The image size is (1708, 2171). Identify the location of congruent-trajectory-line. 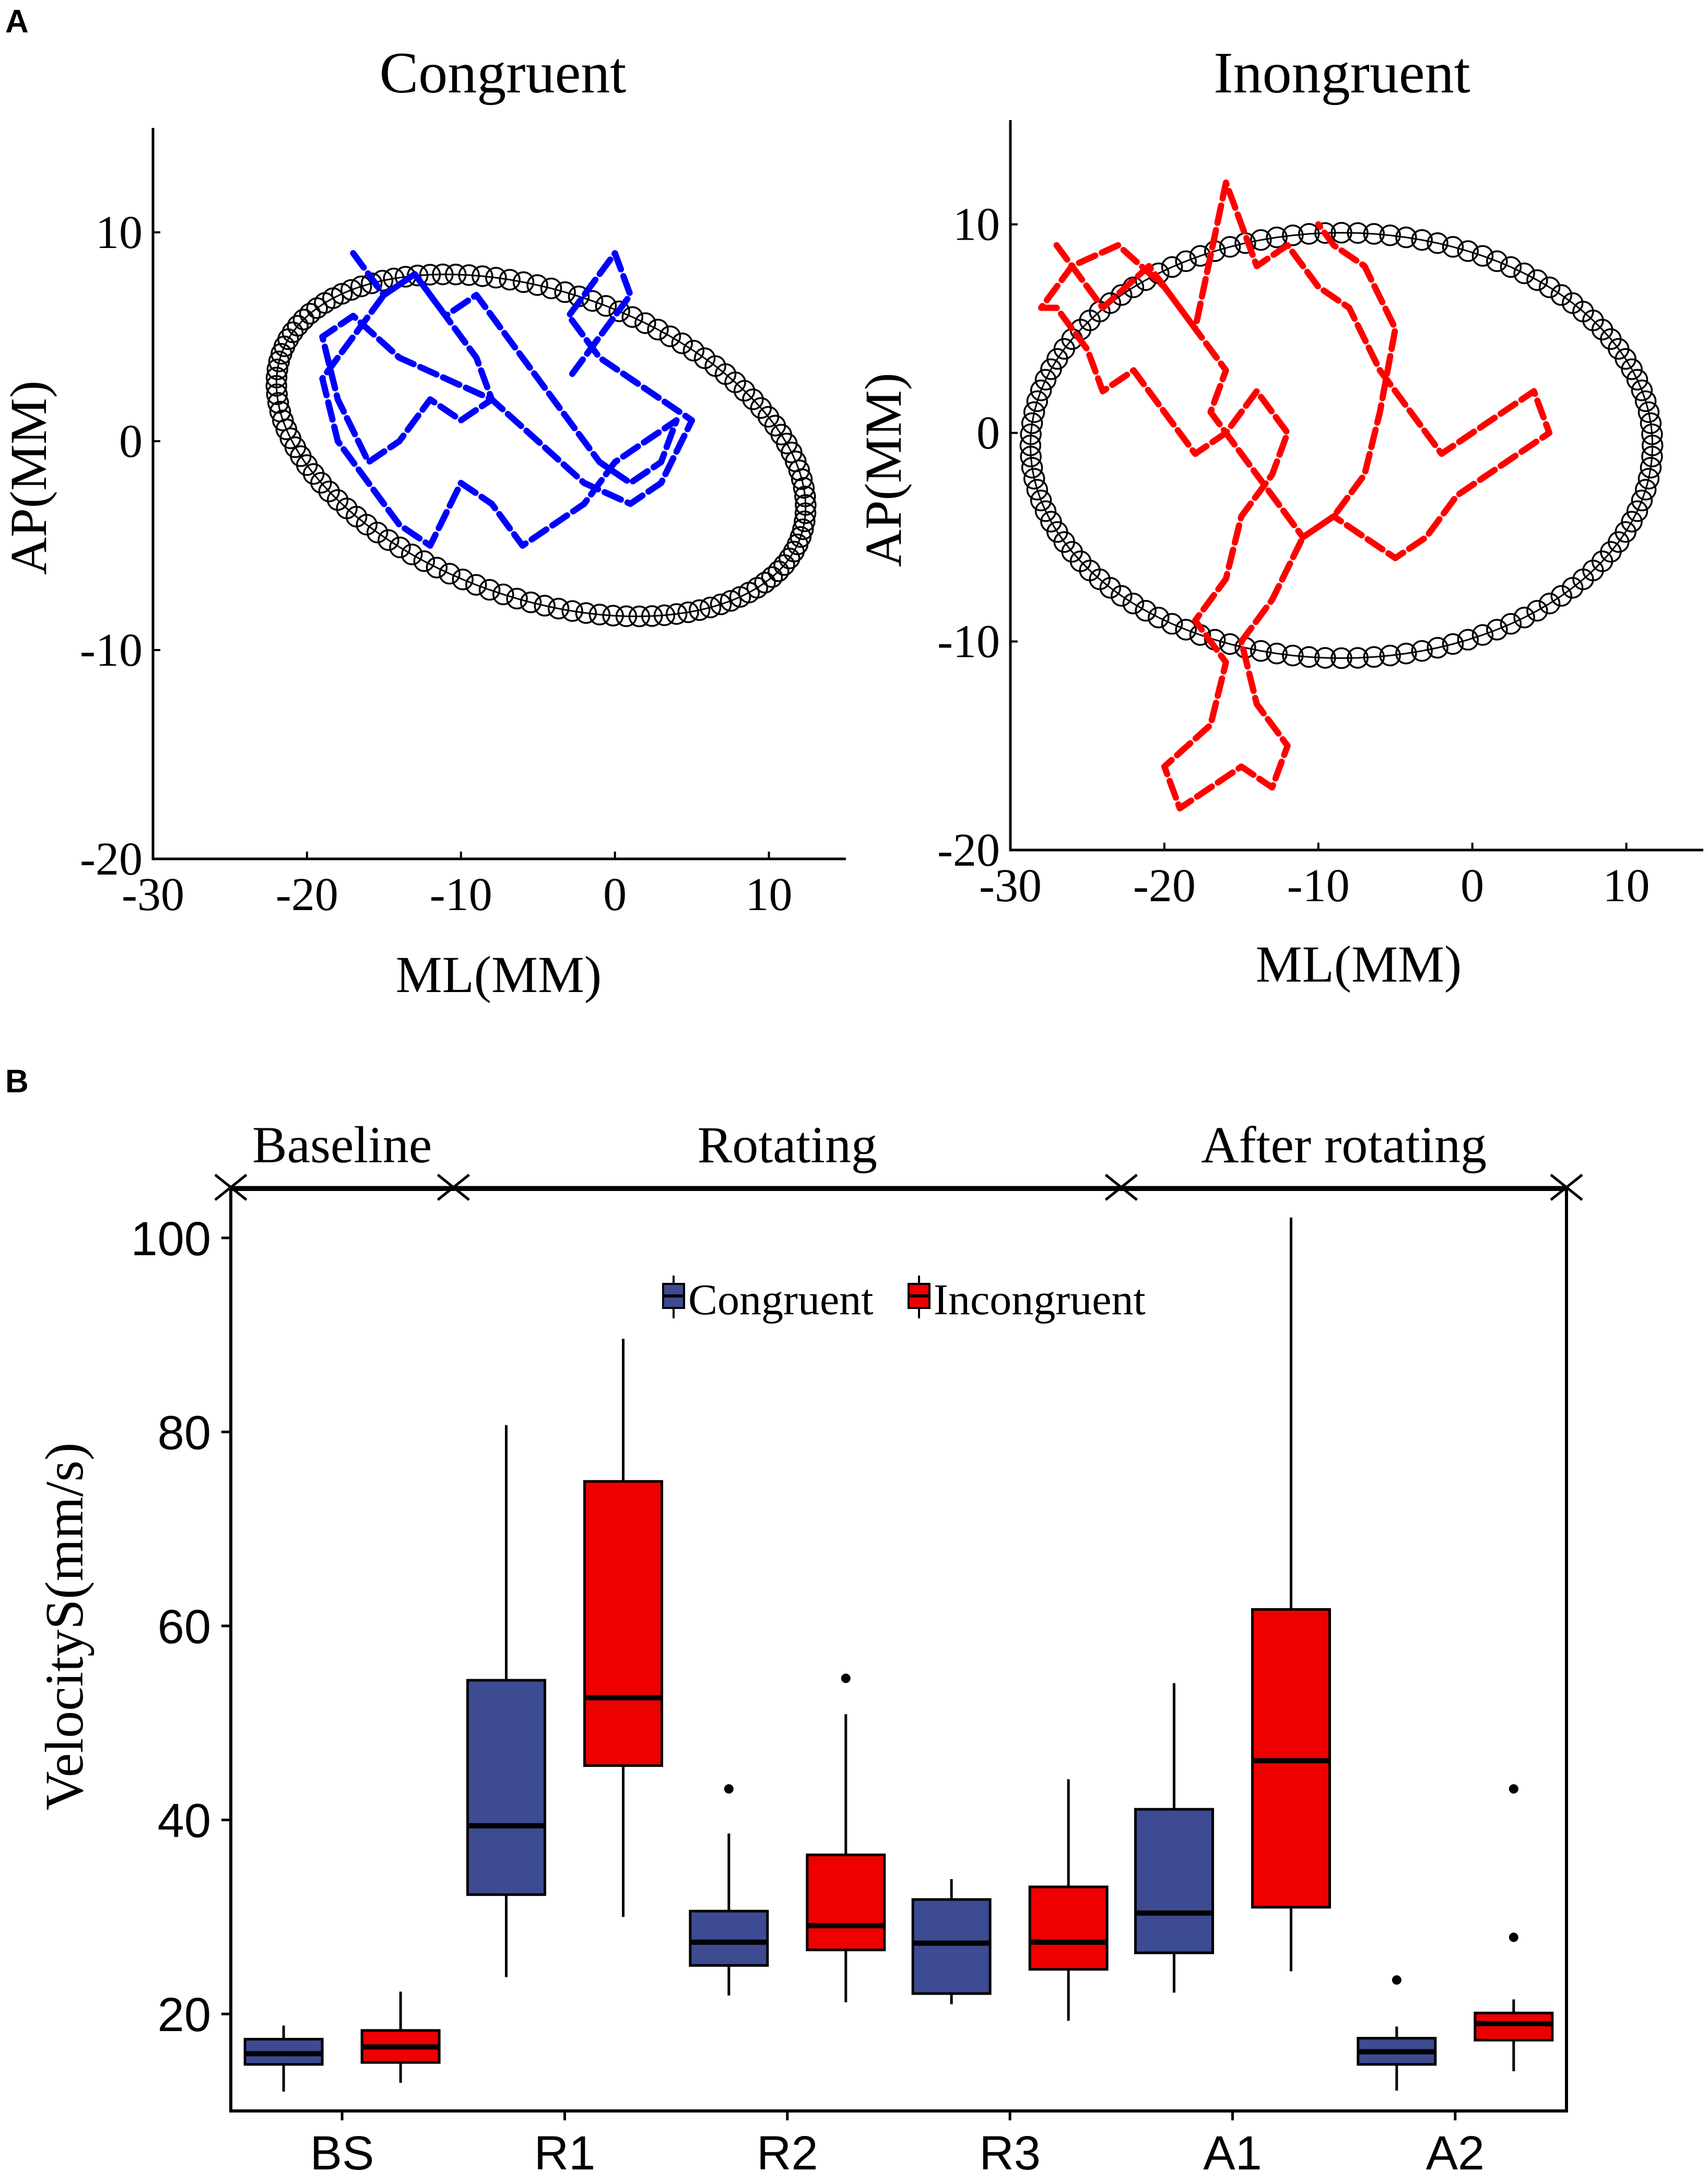
(508, 399).